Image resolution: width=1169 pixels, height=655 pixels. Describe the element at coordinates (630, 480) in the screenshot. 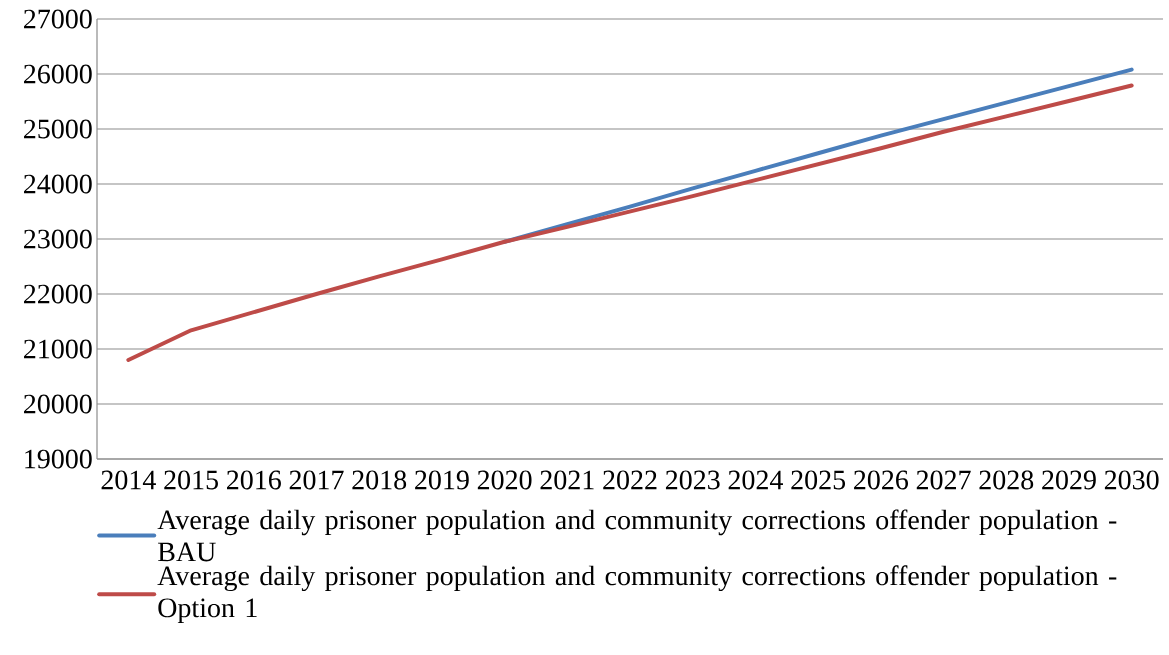

I see `x-tick-label: 2022` at that location.